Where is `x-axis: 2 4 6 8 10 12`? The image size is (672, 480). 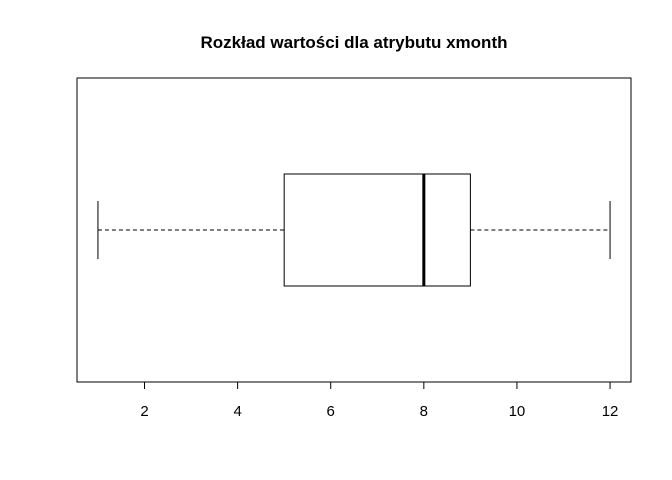 x-axis: 2 4 6 8 10 12 is located at coordinates (379, 400).